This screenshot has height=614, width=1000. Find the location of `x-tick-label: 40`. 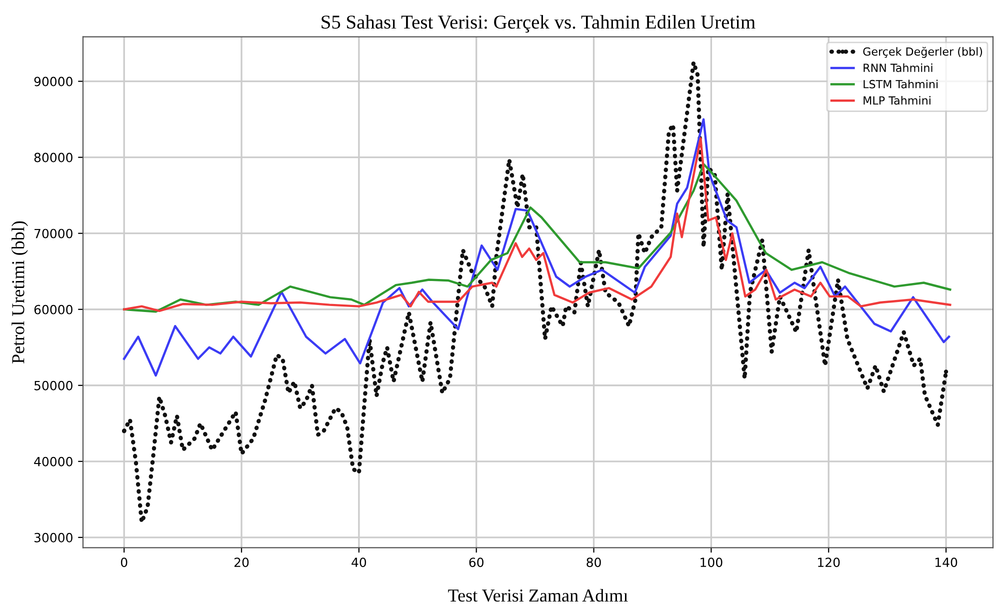

x-tick-label: 40 is located at coordinates (359, 563).